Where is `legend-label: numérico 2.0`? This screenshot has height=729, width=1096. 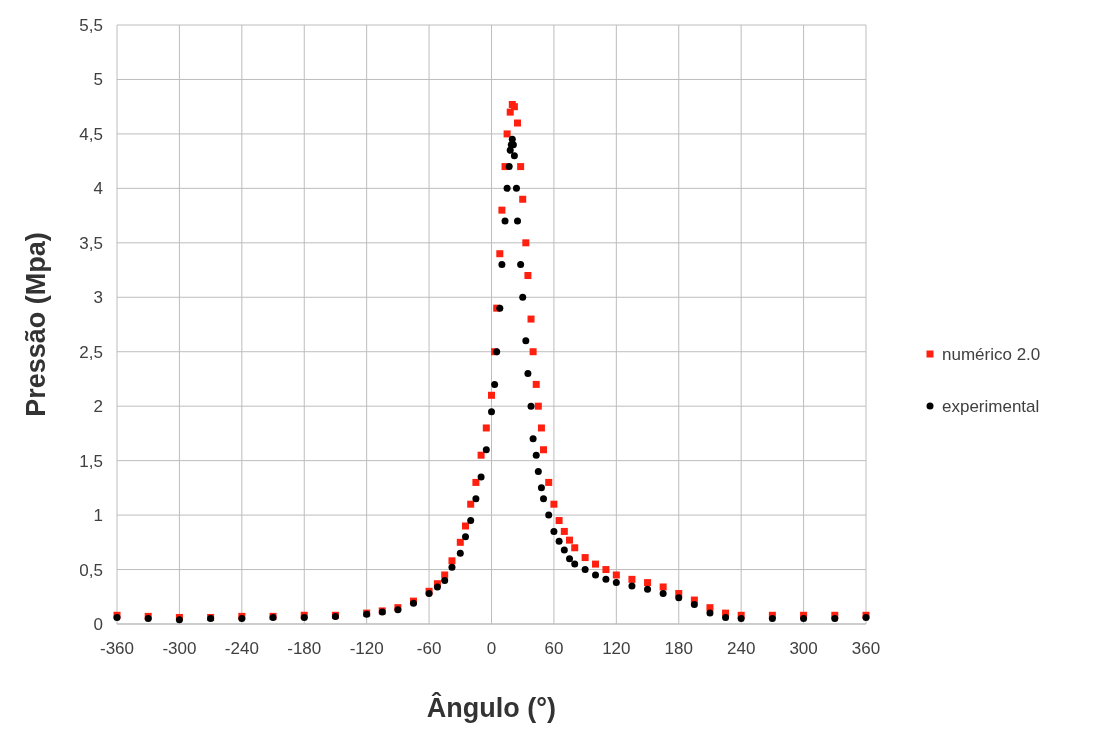
legend-label: numérico 2.0 is located at coordinates (991, 354).